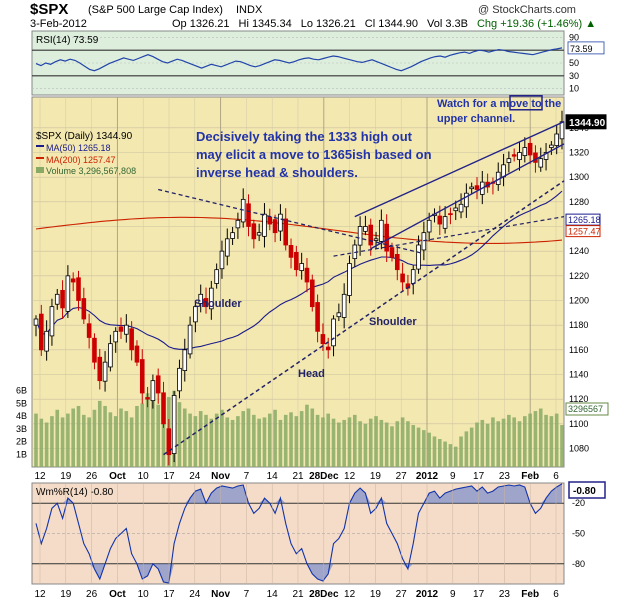  What do you see at coordinates (66, 594) in the screenshot?
I see `williams-x-tick-label: 19` at bounding box center [66, 594].